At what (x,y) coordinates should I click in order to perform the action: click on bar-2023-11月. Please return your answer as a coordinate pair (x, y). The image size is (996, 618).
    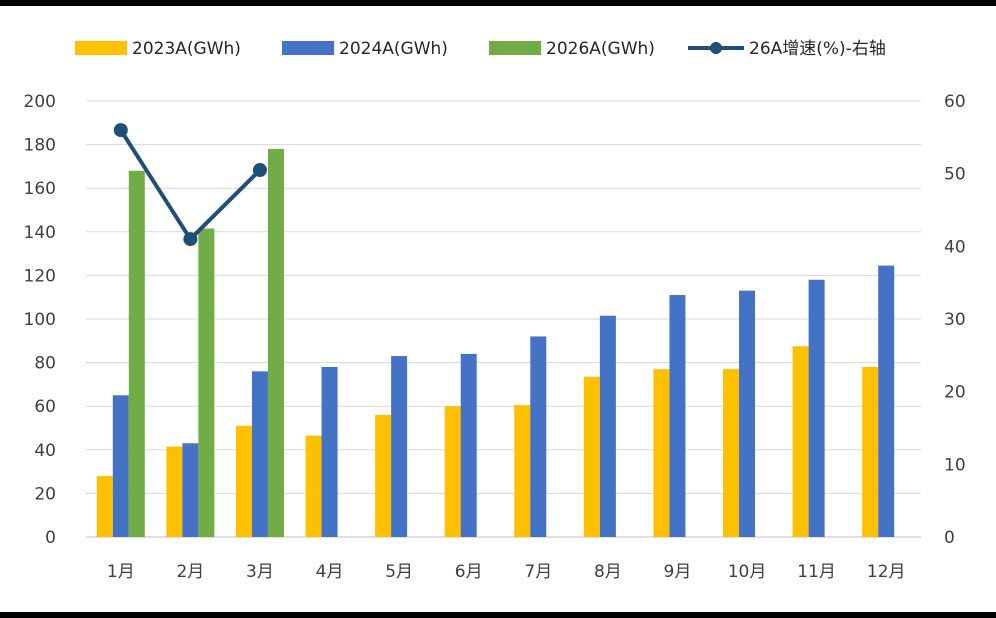
    Looking at the image, I should click on (800, 441).